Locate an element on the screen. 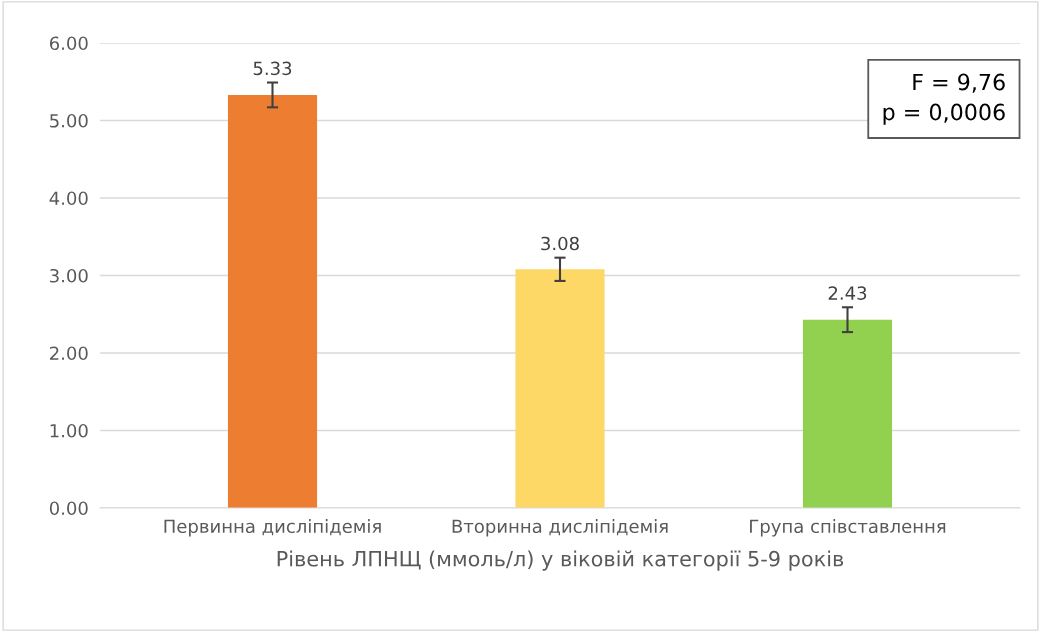 This screenshot has width=1041, height=632. annotation: F = 9,76 p = 0,0006 is located at coordinates (944, 99).